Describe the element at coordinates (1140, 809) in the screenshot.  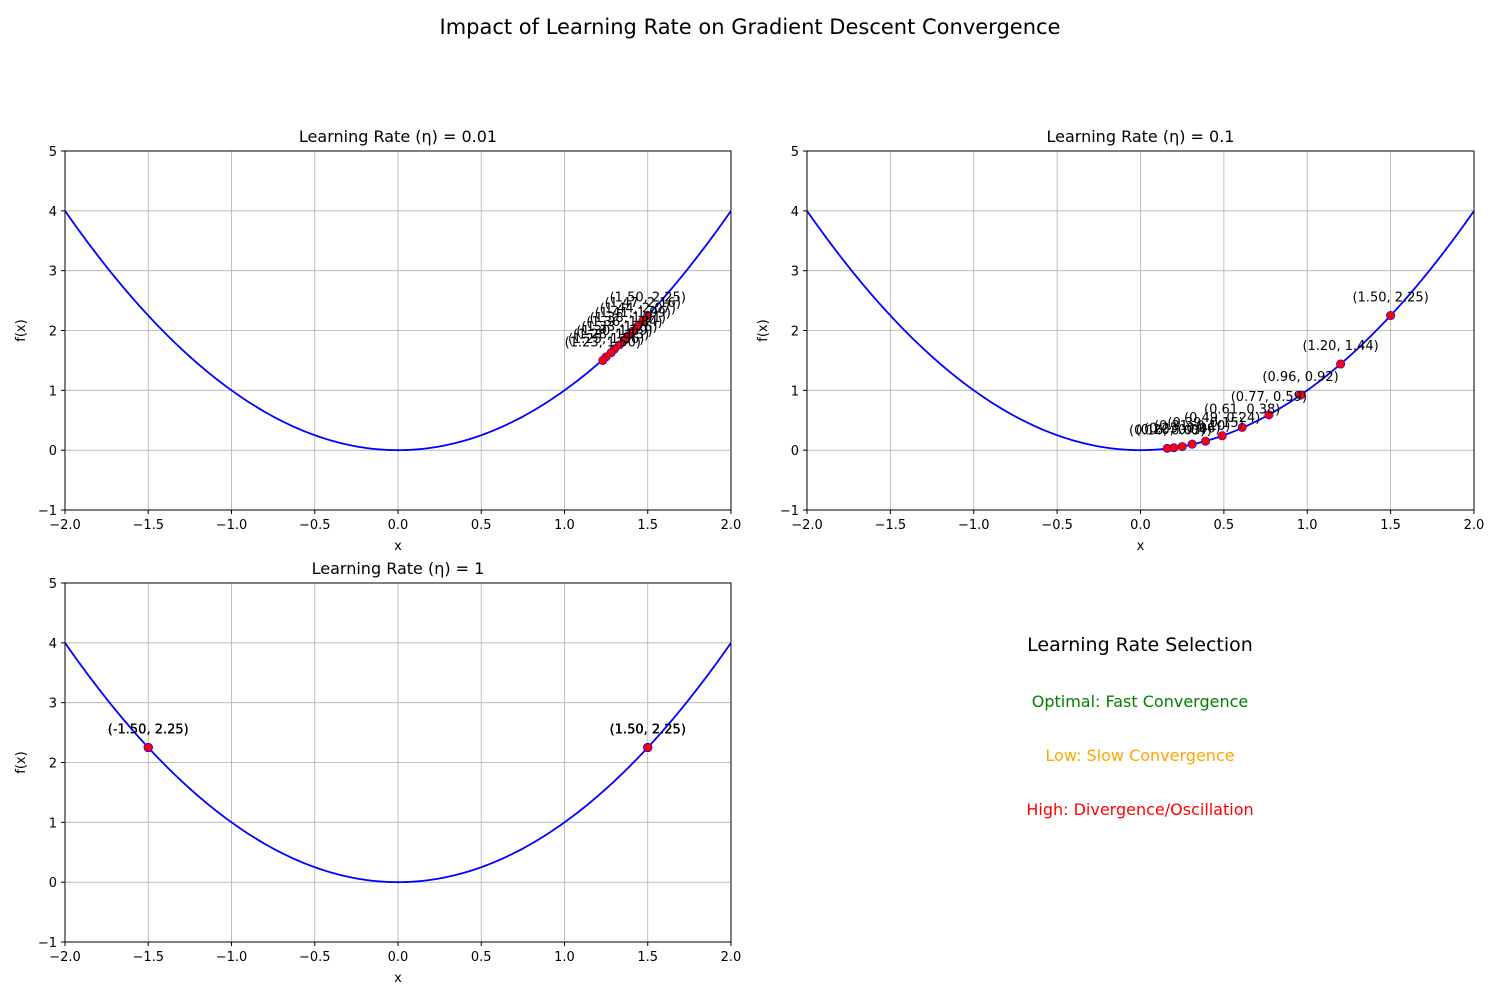
I see `legend-high-text: High: Divergence/Oscillation` at that location.